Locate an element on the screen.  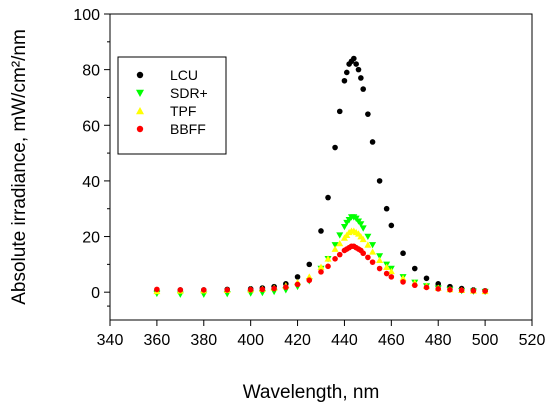
x-tick-label: 360 is located at coordinates (157, 340).